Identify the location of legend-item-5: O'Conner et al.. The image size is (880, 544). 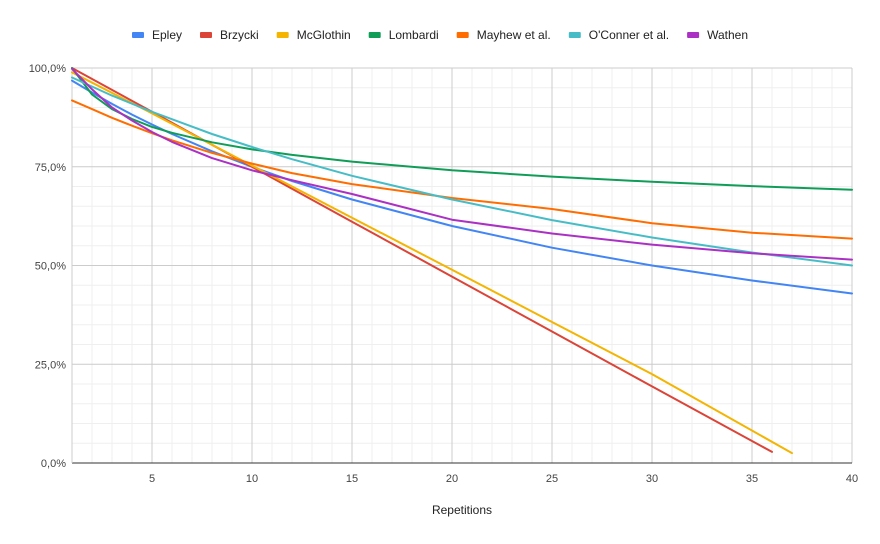
(618, 35).